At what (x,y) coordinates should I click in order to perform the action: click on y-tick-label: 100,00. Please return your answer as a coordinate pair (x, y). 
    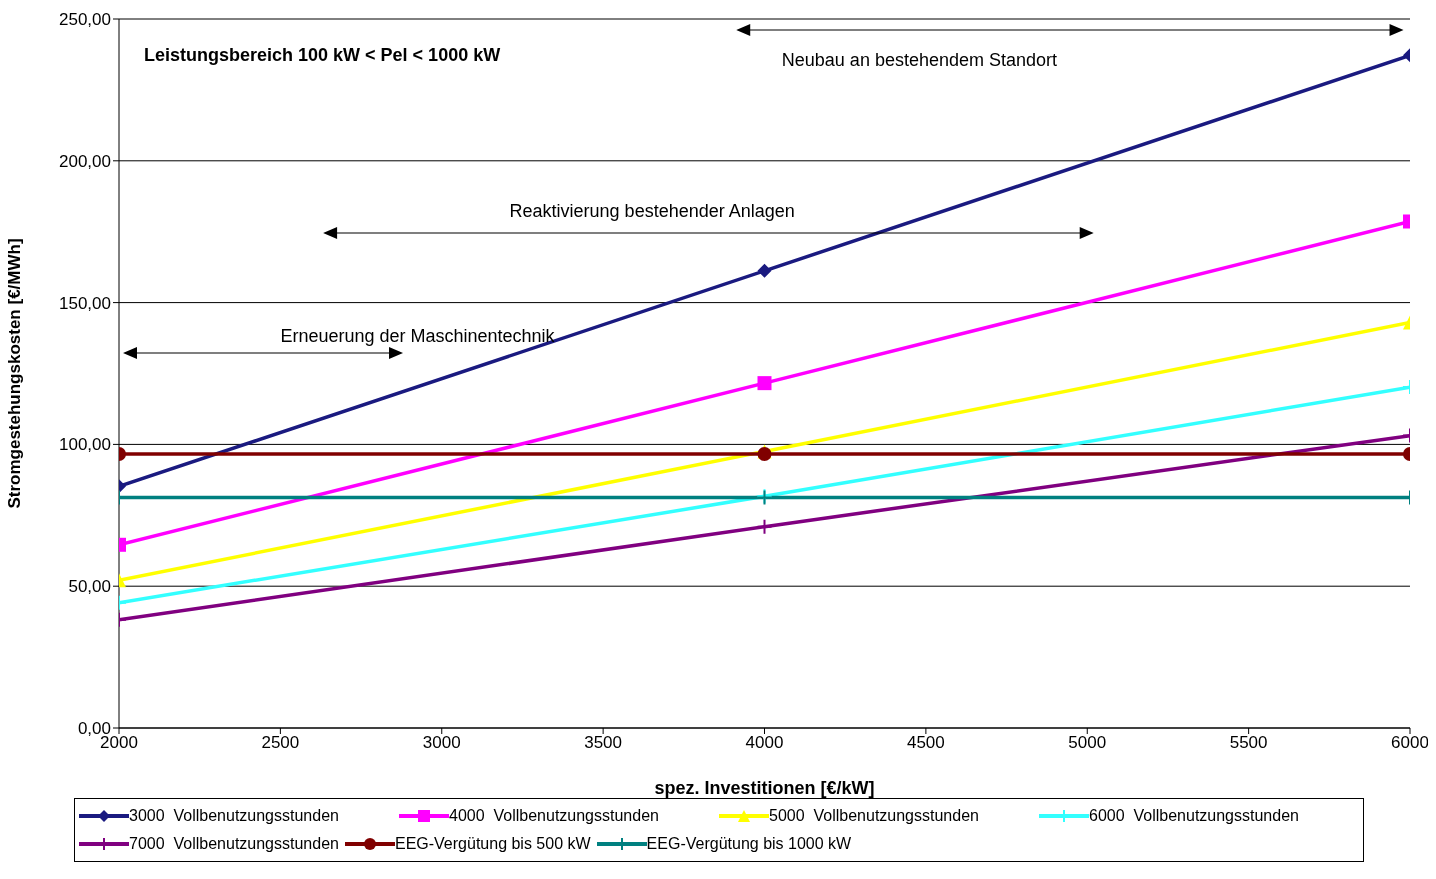
    Looking at the image, I should click on (85, 445).